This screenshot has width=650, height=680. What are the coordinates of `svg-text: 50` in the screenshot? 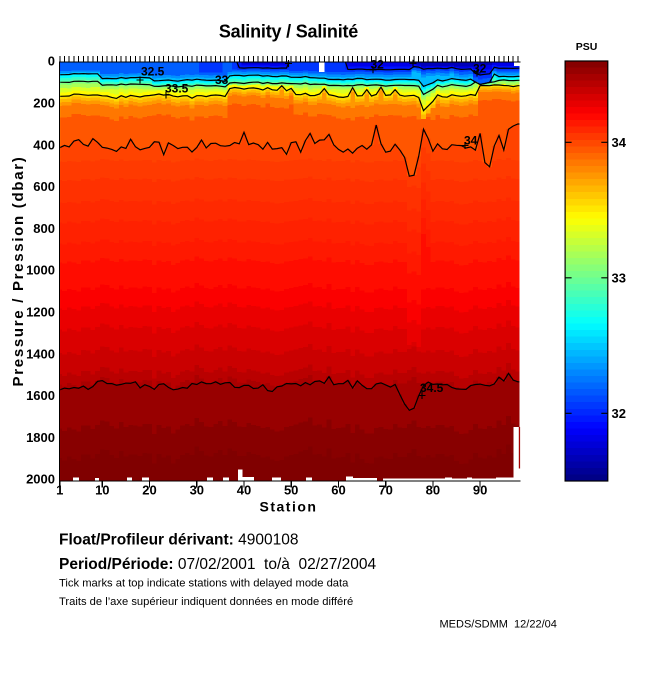 It's located at (291, 490).